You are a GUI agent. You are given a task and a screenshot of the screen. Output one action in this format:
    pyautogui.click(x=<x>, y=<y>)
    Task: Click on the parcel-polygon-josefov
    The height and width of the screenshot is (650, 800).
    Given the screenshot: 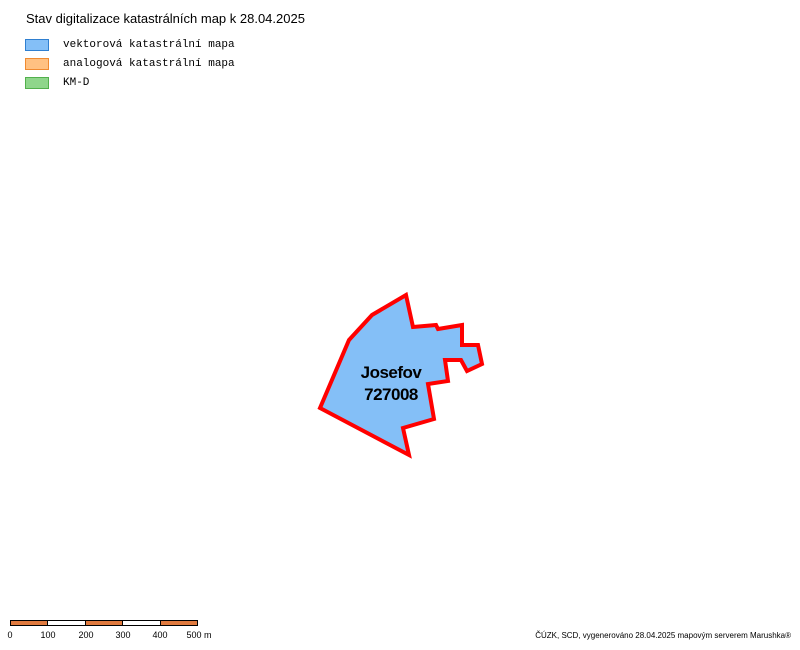 What is the action you would take?
    pyautogui.click(x=401, y=375)
    